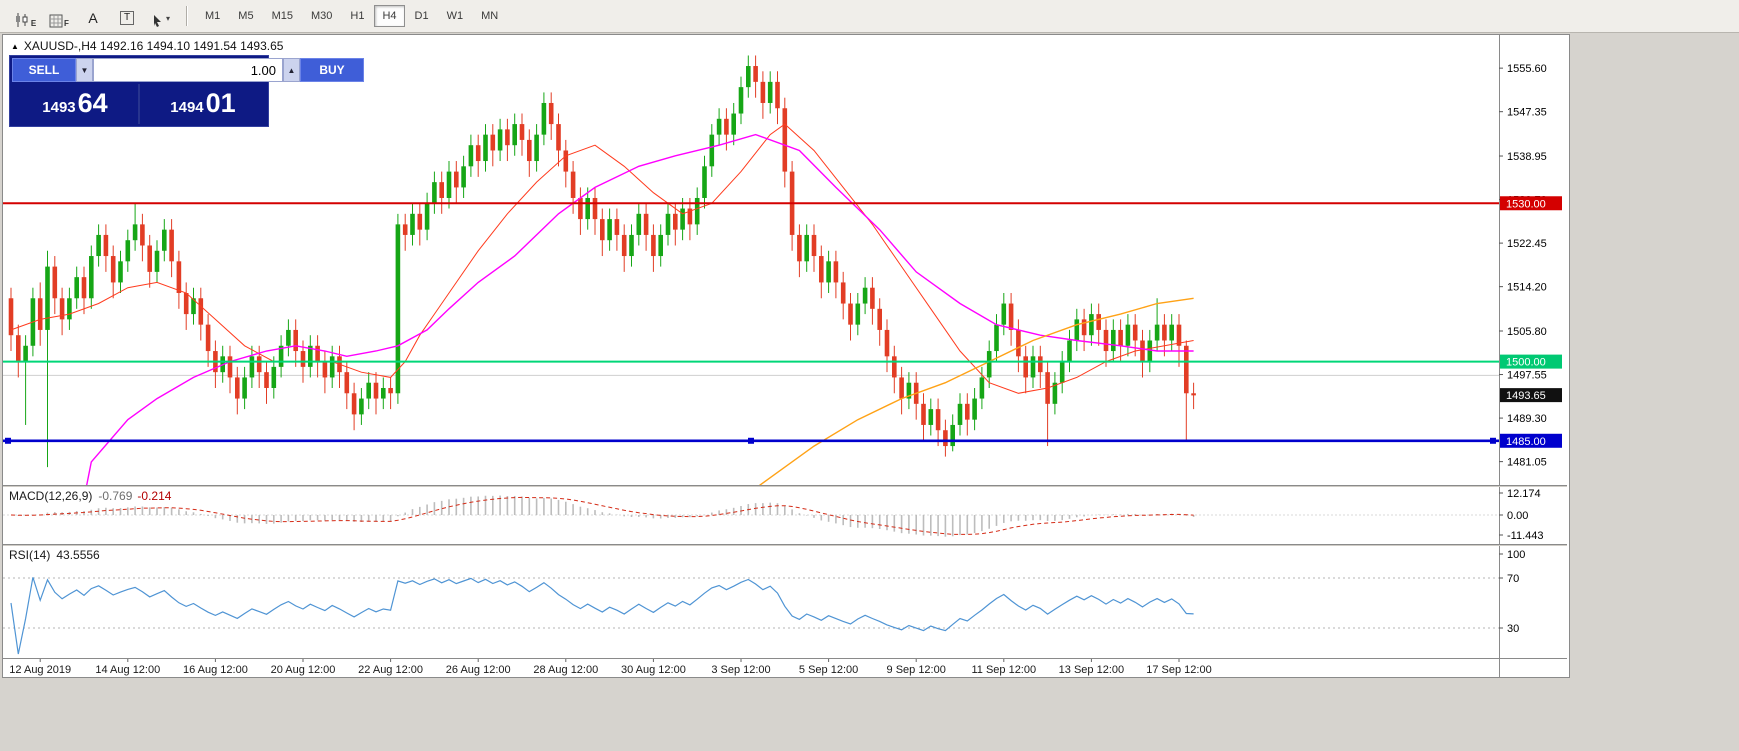 The height and width of the screenshot is (751, 1739). What do you see at coordinates (291, 70) in the screenshot?
I see `volume-increase-button: ▲` at bounding box center [291, 70].